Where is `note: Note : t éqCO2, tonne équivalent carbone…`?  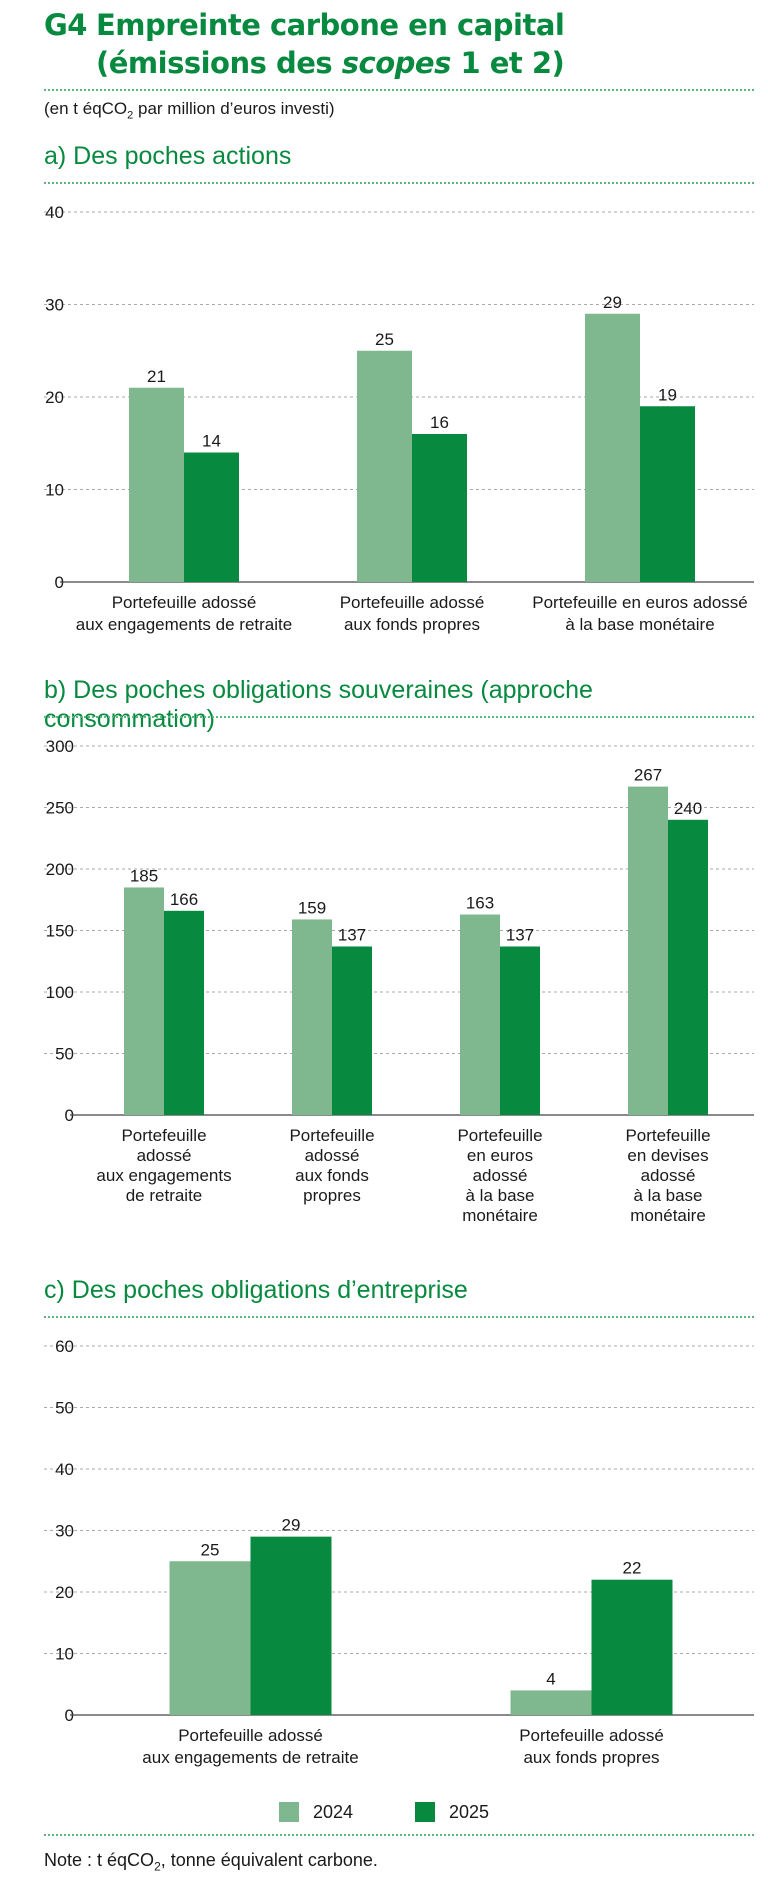
note: Note : t éqCO2, tonne équivalent carbone… is located at coordinates (211, 1862).